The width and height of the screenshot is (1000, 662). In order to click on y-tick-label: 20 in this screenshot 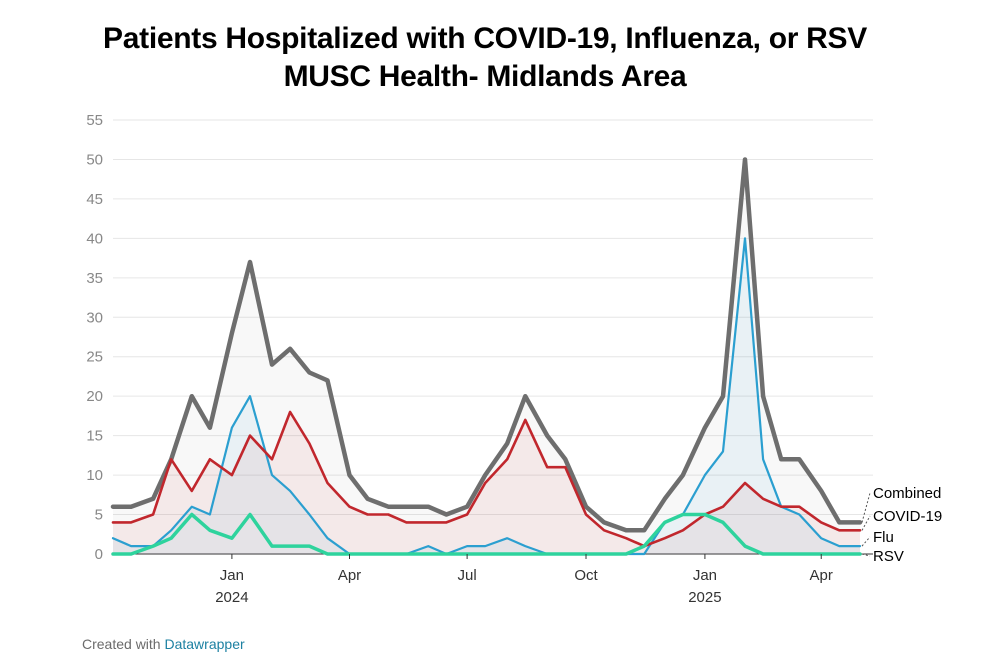, I will do `click(94, 396)`.